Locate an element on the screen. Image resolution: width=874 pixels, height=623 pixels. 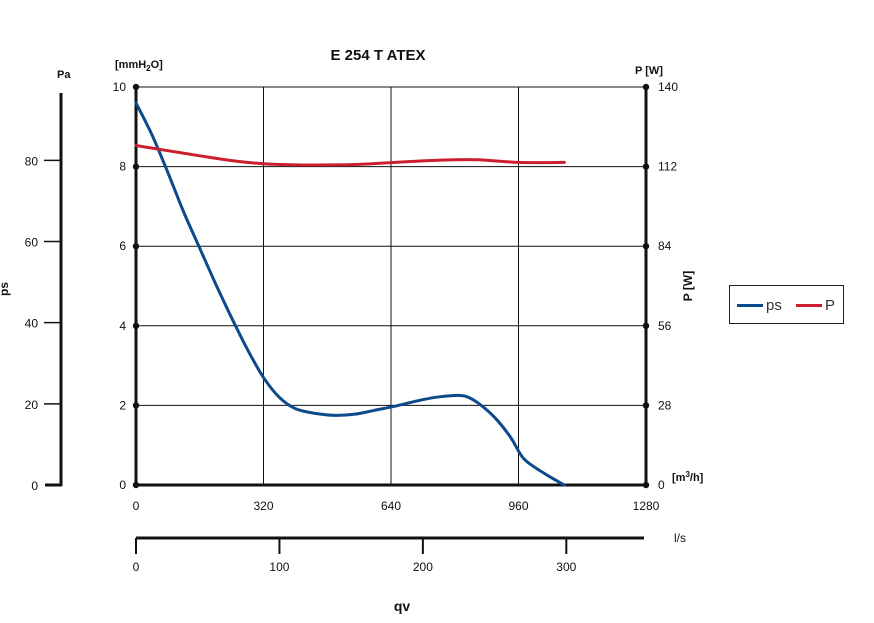
pa-tick-label: 60 is located at coordinates (32, 242).